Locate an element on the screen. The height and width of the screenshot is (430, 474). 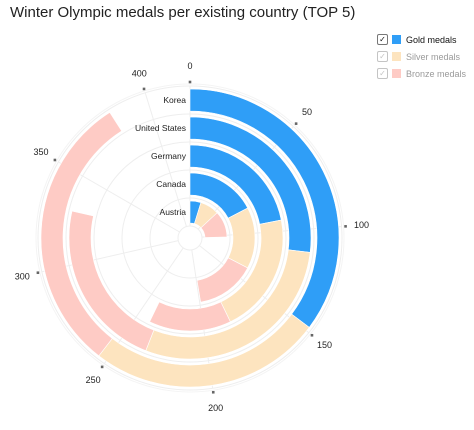
axis-tick-label: 300 is located at coordinates (22, 276).